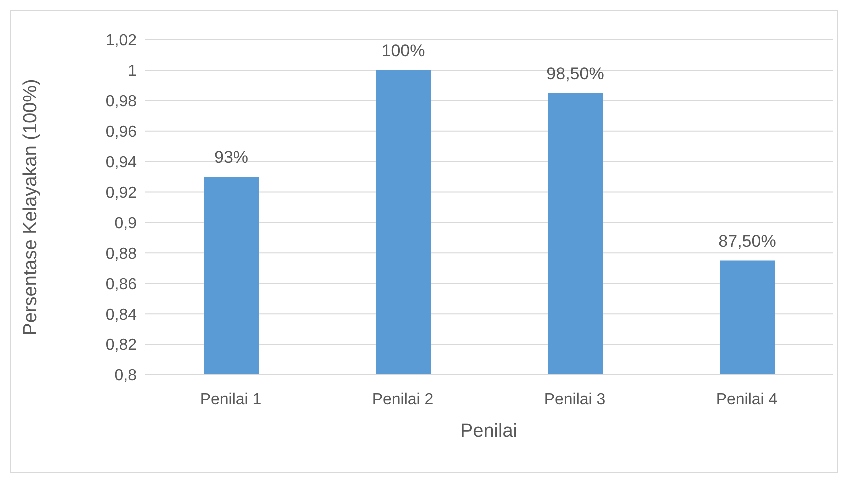  Describe the element at coordinates (404, 50) in the screenshot. I see `data-label: 100%` at that location.